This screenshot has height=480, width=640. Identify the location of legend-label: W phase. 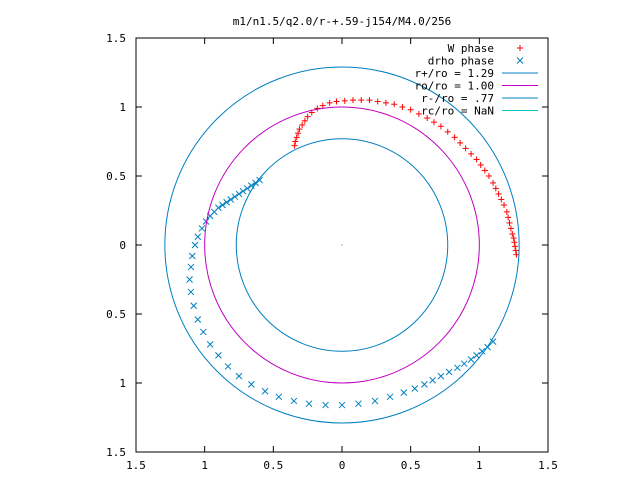
(471, 48).